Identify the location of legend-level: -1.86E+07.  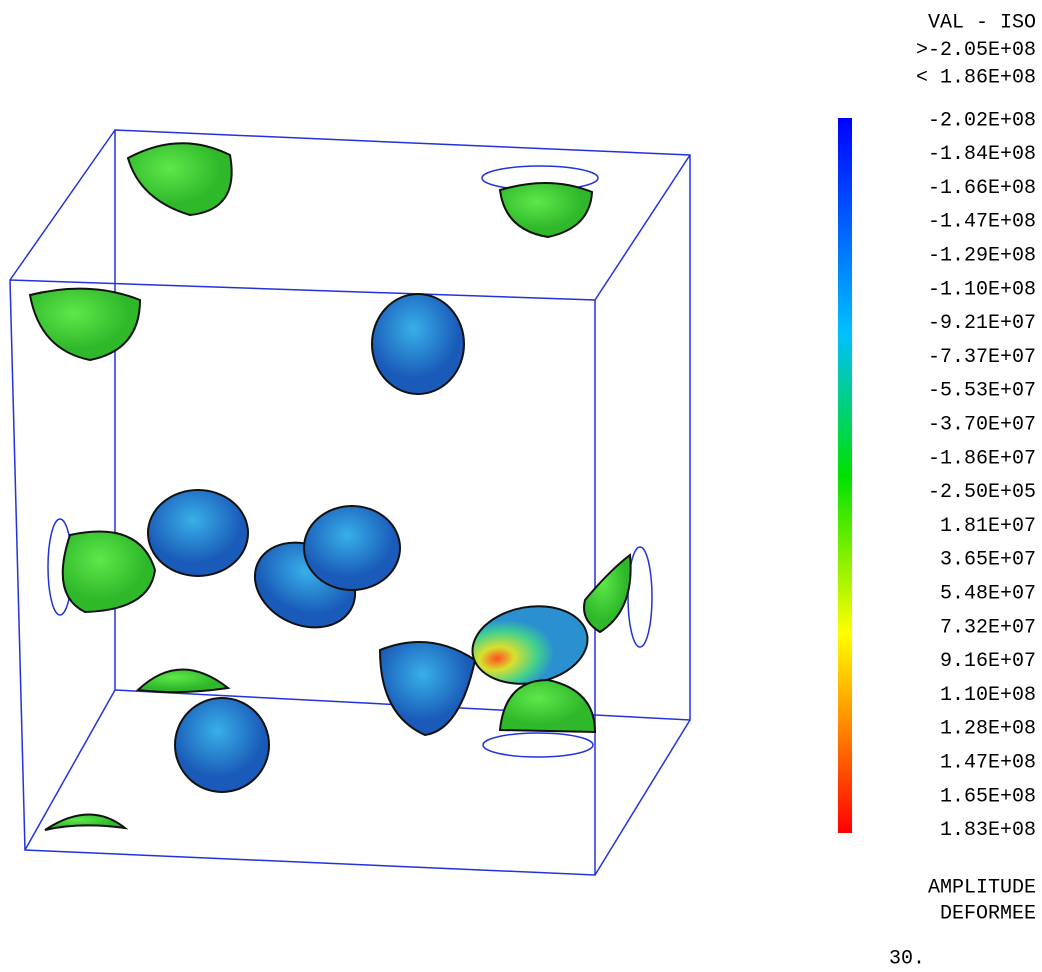
(982, 458).